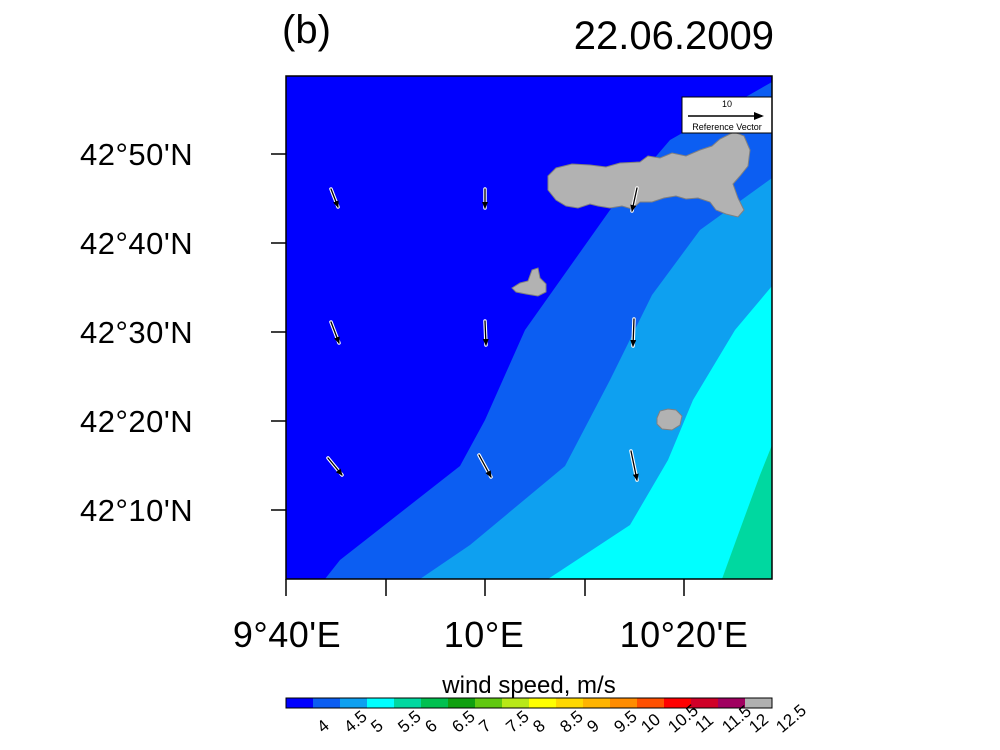 This screenshot has height=750, width=1000. Describe the element at coordinates (484, 634) in the screenshot. I see `lon-tick-label: 10°E` at that location.